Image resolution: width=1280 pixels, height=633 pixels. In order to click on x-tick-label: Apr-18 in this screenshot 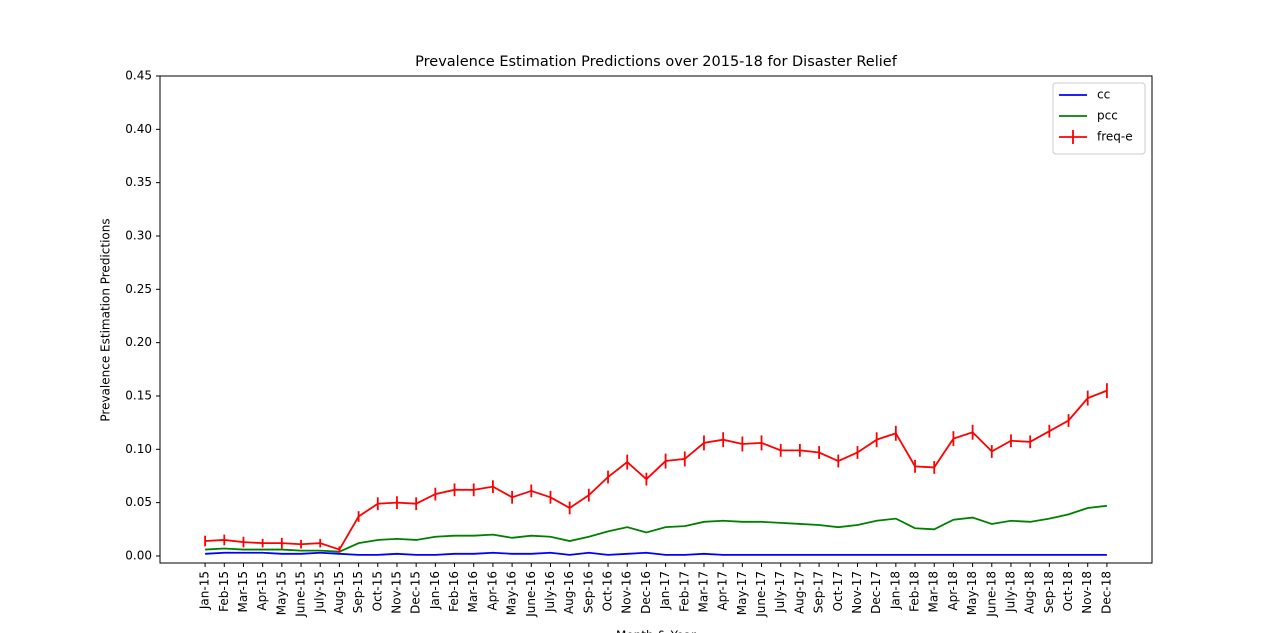, I will do `click(953, 591)`.